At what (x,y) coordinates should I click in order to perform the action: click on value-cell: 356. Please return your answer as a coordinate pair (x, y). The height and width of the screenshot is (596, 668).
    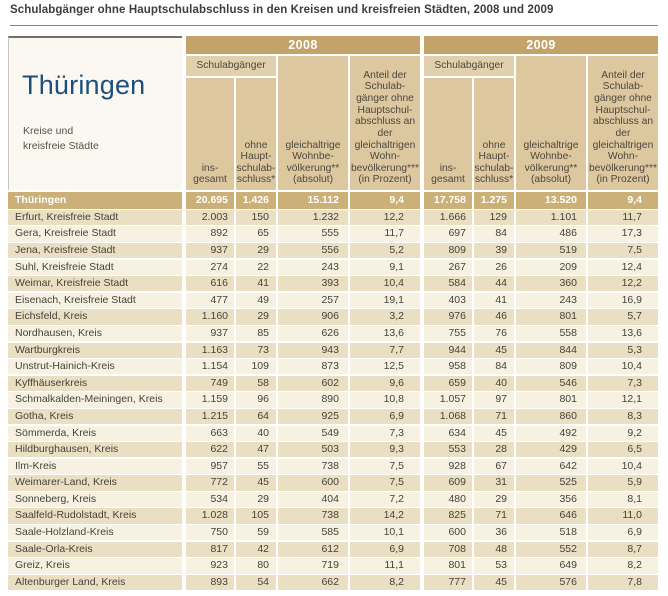
    Looking at the image, I should click on (551, 499).